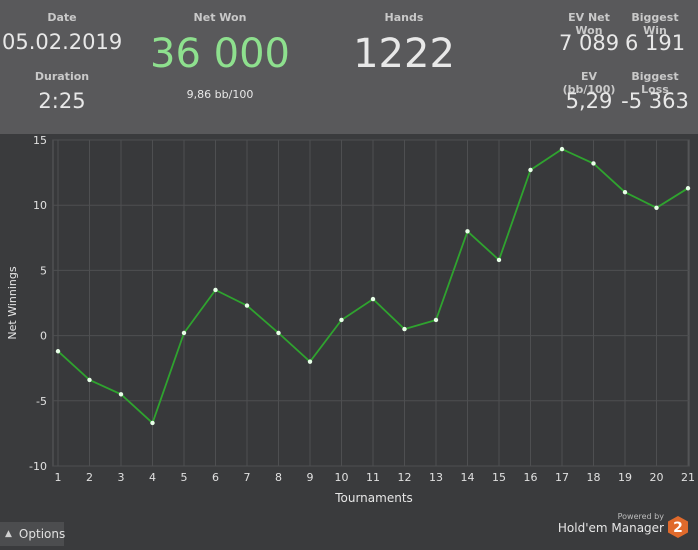 The width and height of the screenshot is (698, 550). What do you see at coordinates (531, 477) in the screenshot?
I see `x-tick-label: 16` at bounding box center [531, 477].